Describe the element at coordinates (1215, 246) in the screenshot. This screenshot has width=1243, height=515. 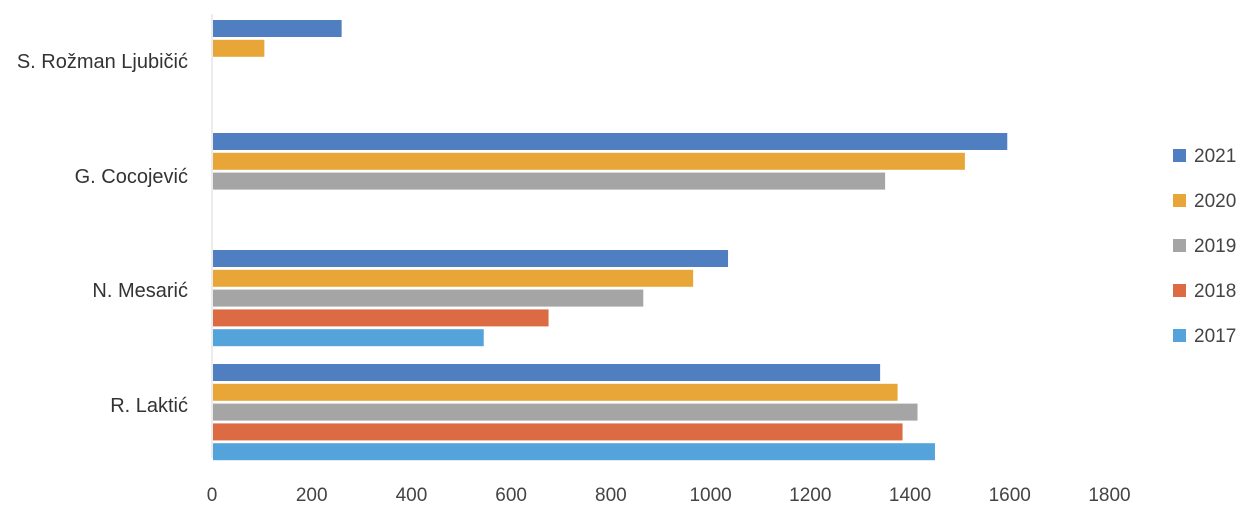
I see `legend-label-2019: 2019` at that location.